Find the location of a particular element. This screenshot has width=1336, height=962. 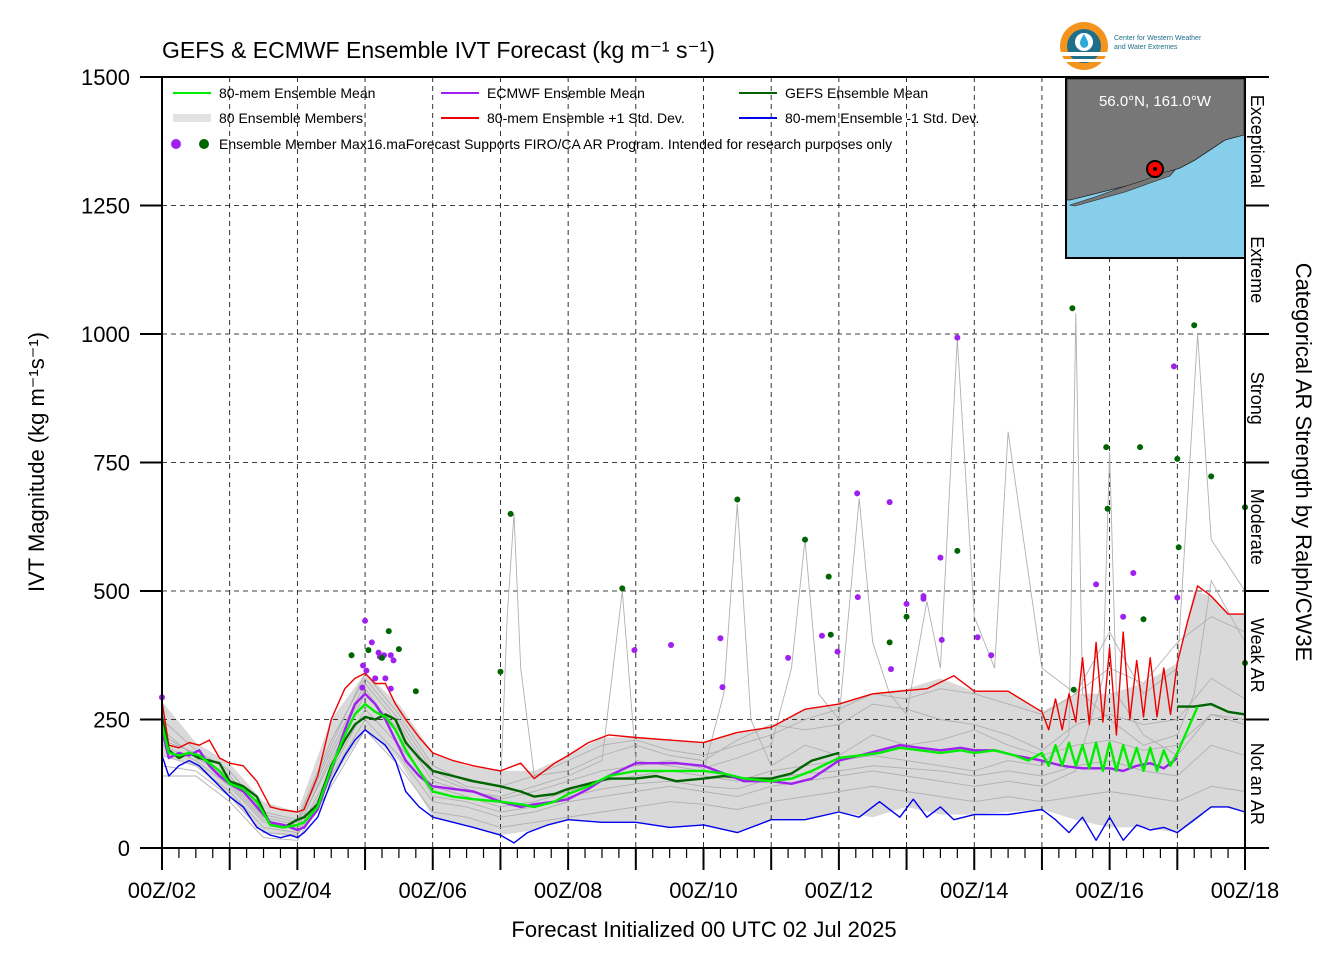

legend-label: 80-mem Ensemble Mean is located at coordinates (297, 93).